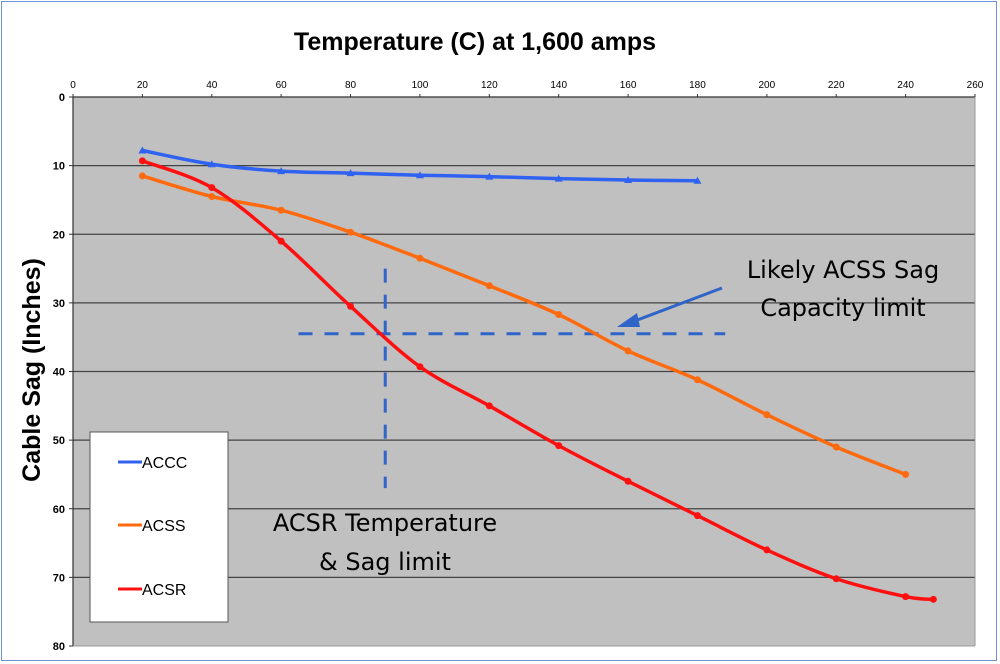 This screenshot has width=1000, height=664. I want to click on legend-label-acss: ACSS, so click(164, 526).